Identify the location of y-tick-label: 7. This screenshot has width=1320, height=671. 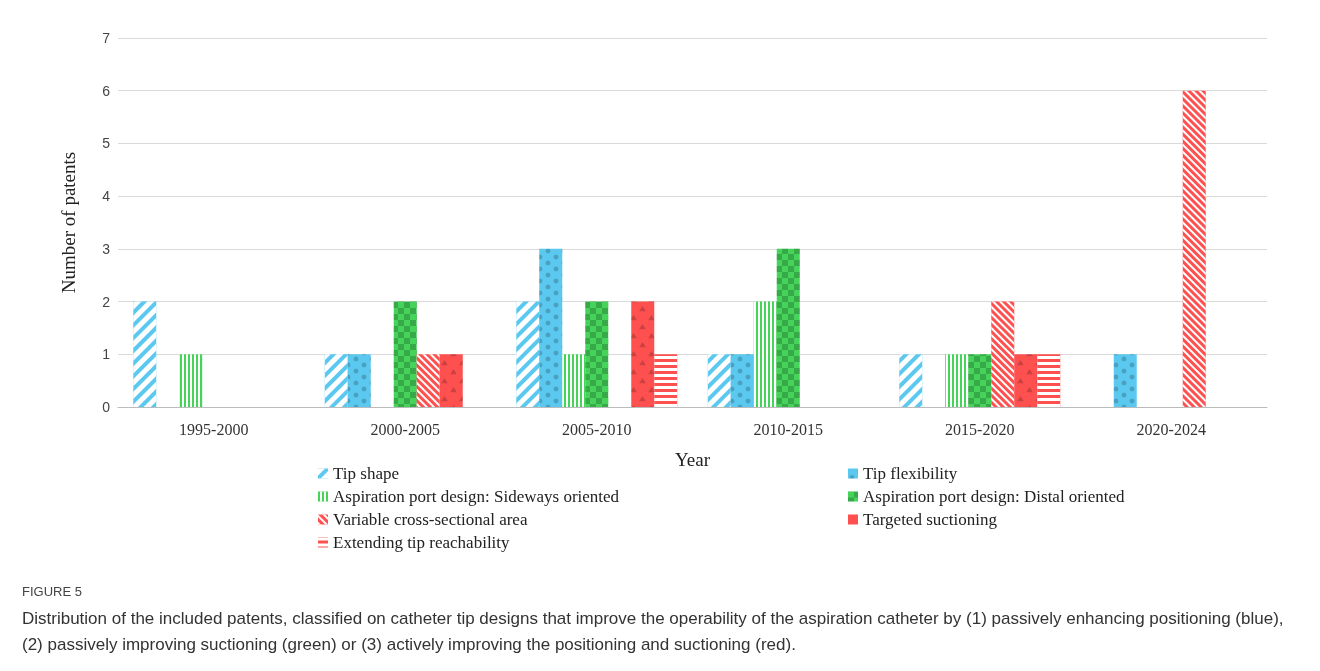
(106, 38).